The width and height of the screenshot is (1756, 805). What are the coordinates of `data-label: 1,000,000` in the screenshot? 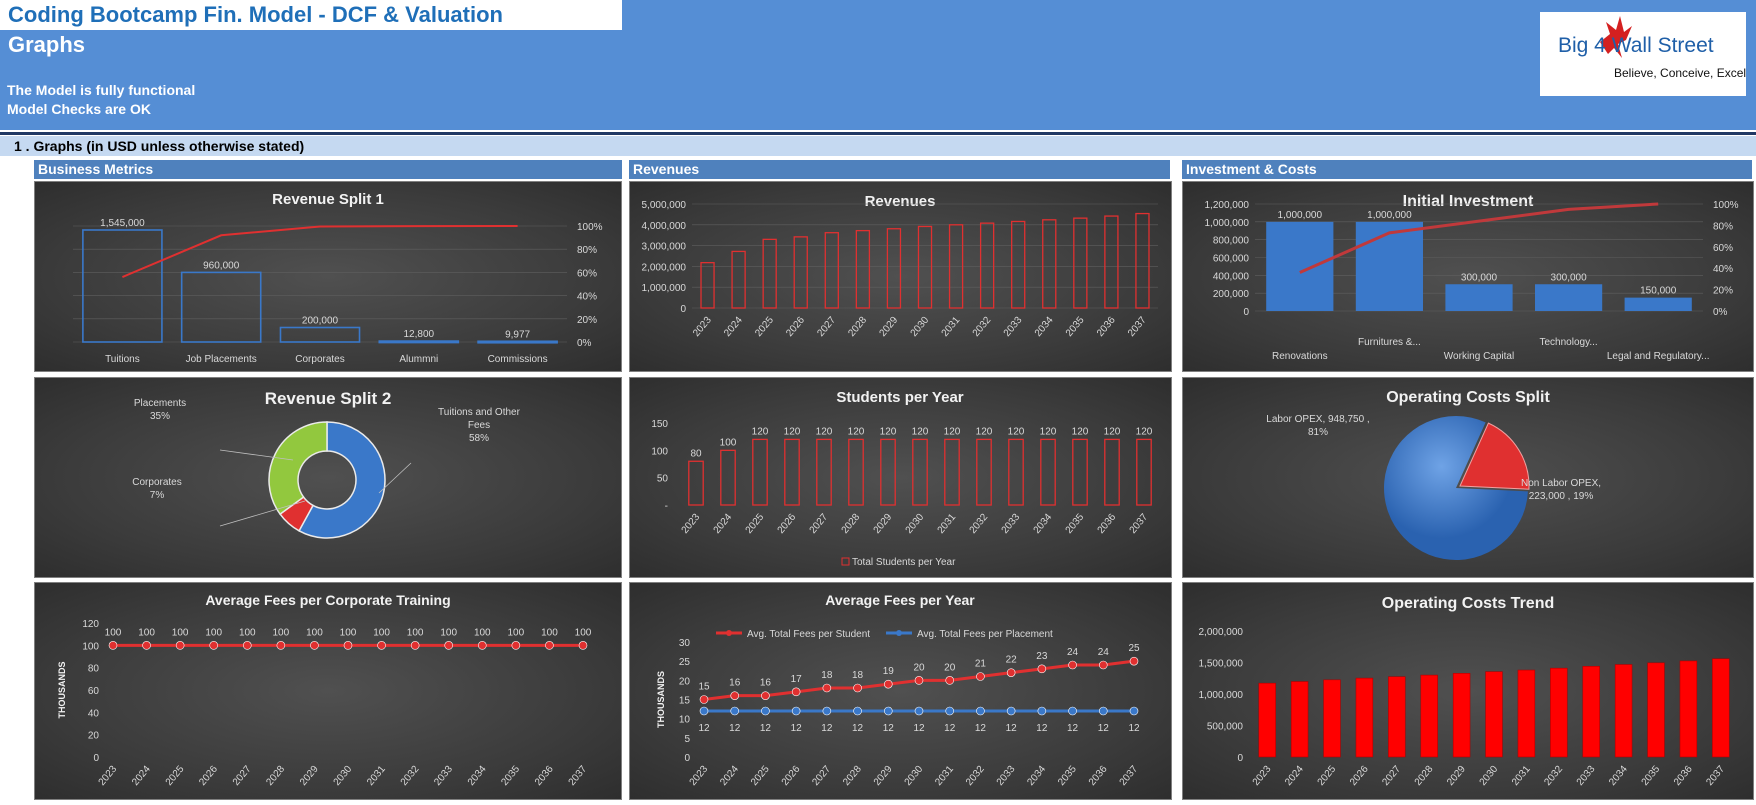 It's located at (1389, 215).